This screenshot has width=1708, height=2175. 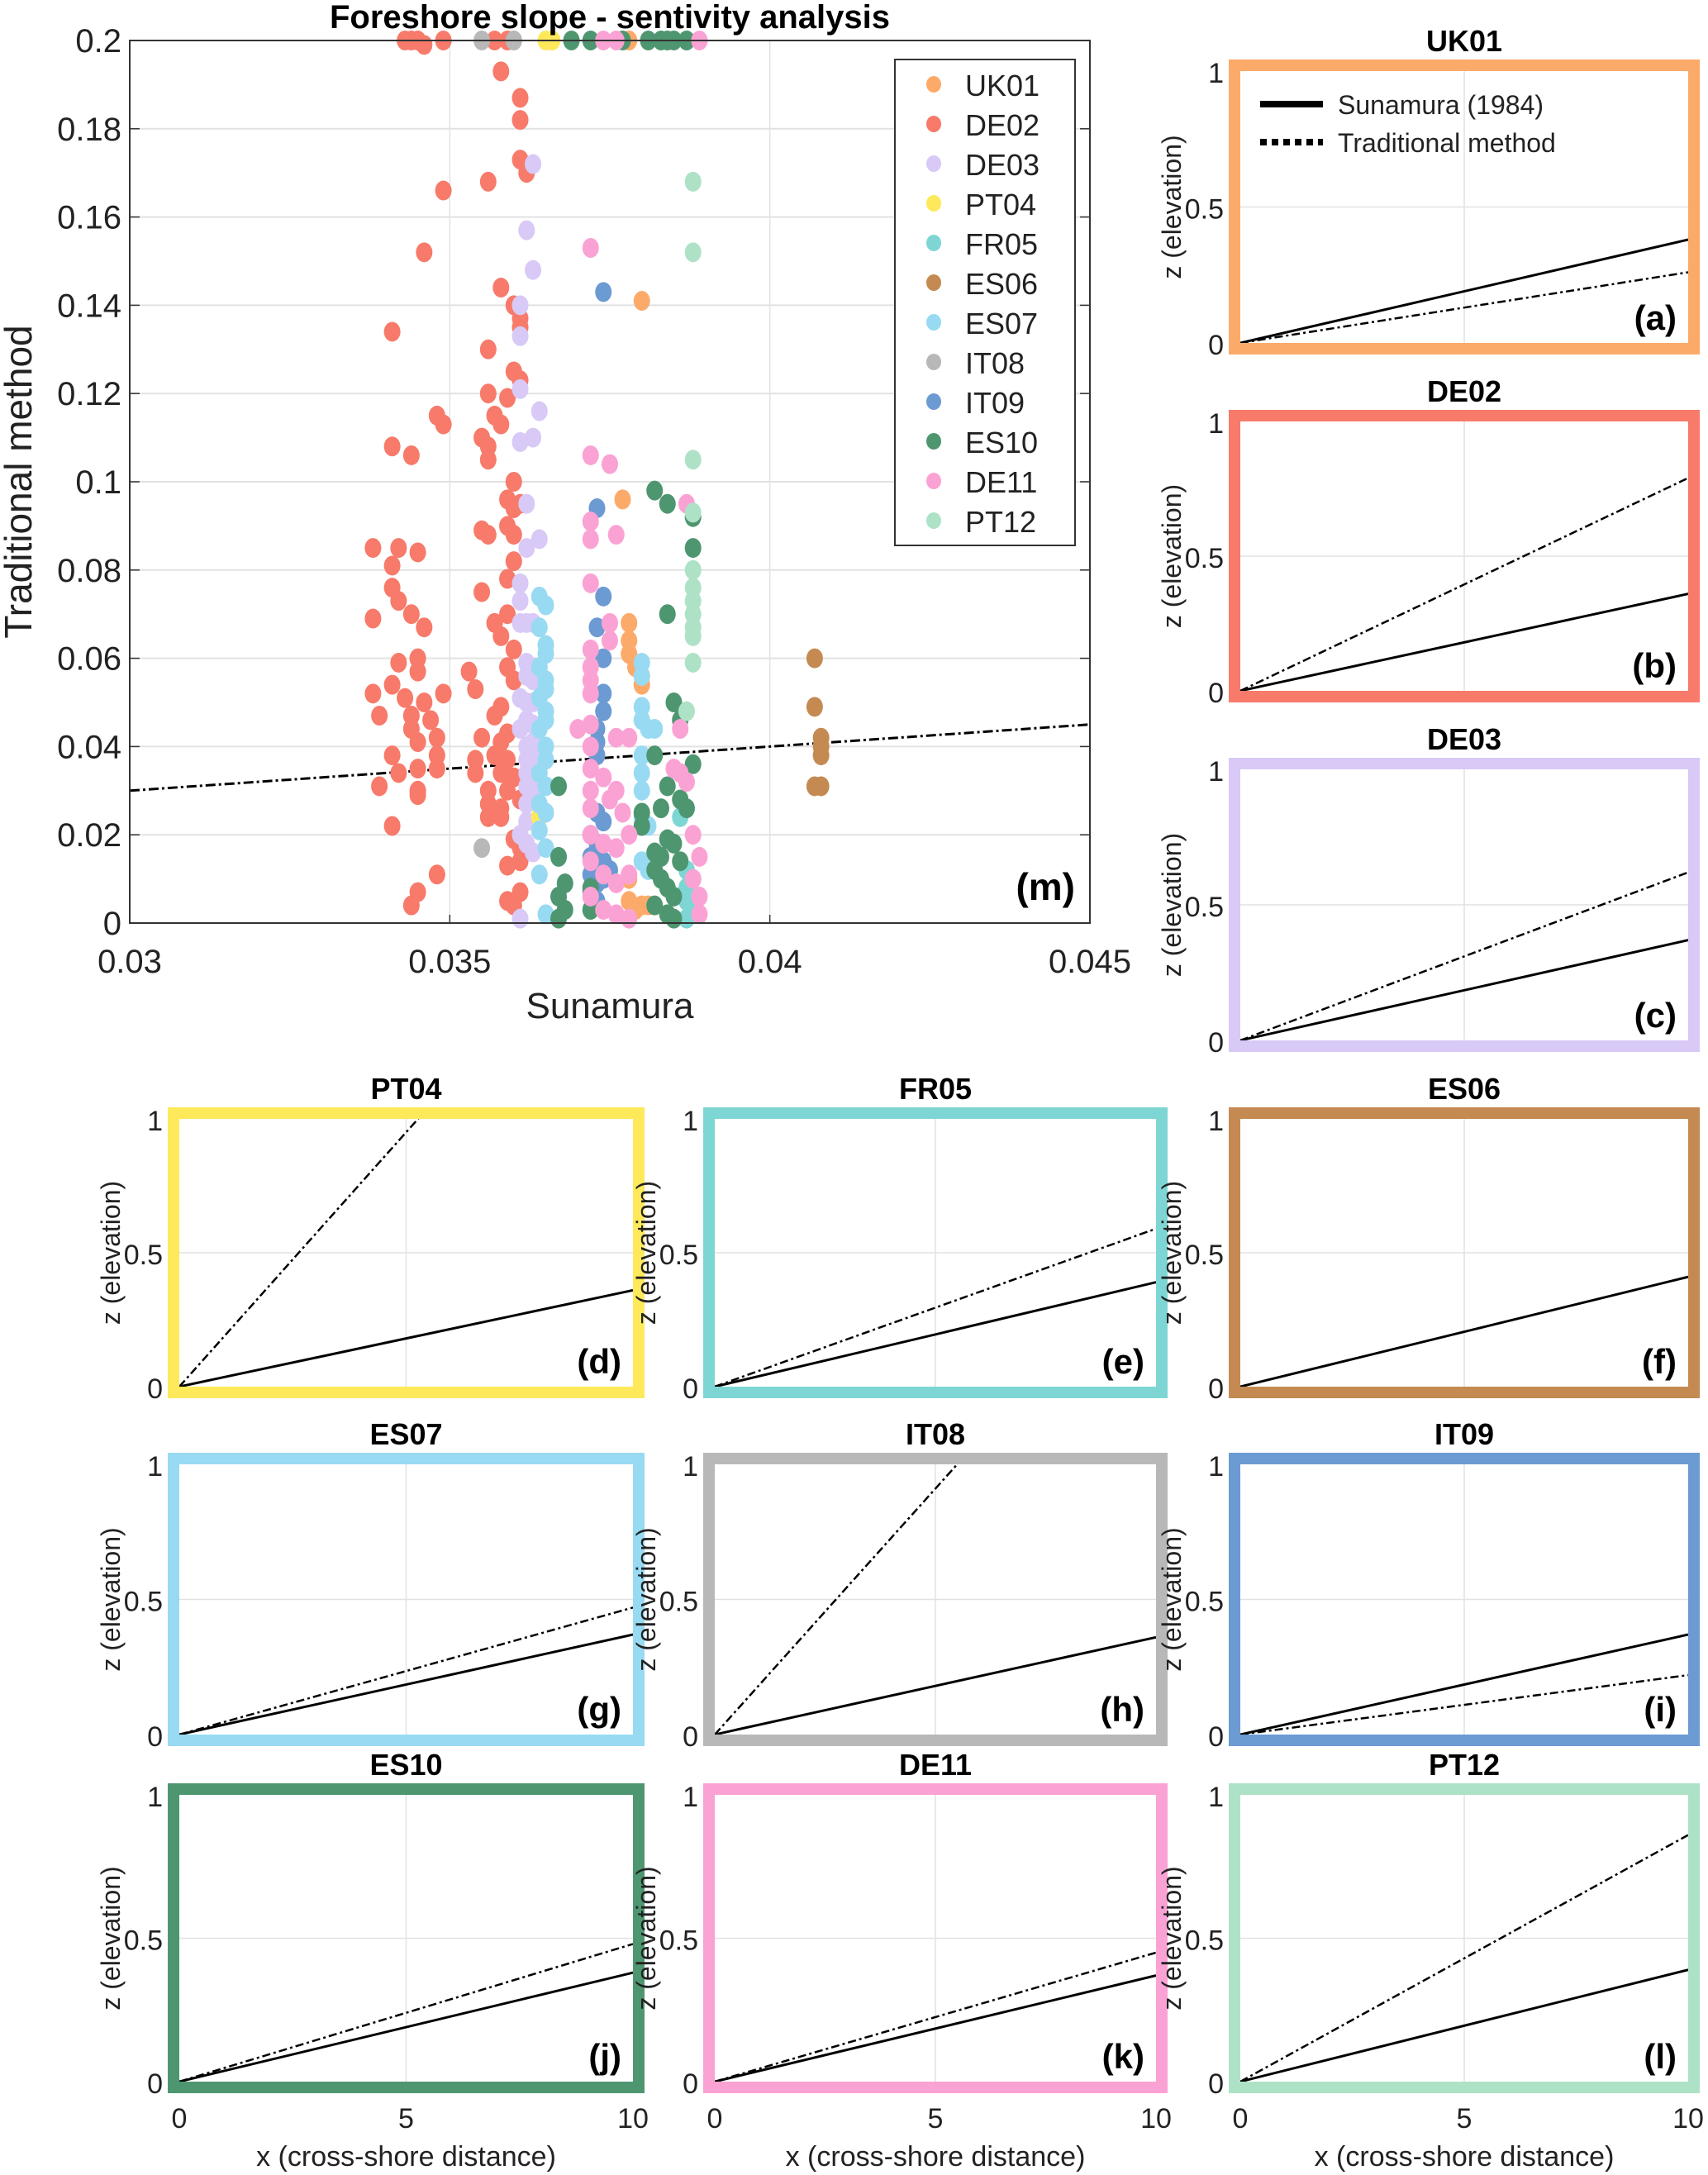 I want to click on x-tick-label: 5, so click(x=1464, y=2119).